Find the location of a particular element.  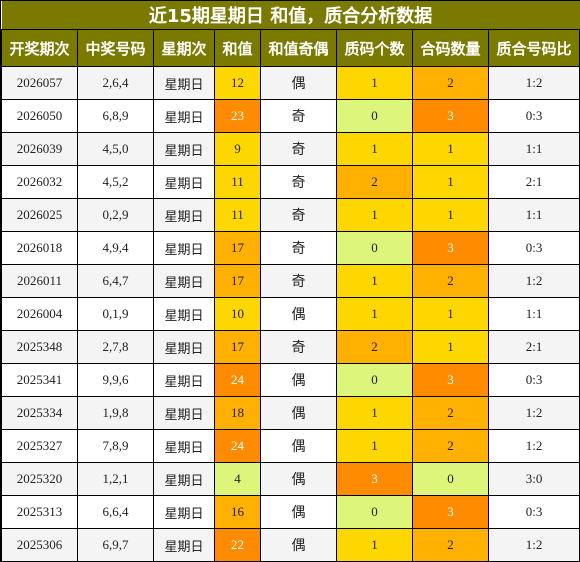

cell-numbers: 4,5,2 is located at coordinates (115, 182).